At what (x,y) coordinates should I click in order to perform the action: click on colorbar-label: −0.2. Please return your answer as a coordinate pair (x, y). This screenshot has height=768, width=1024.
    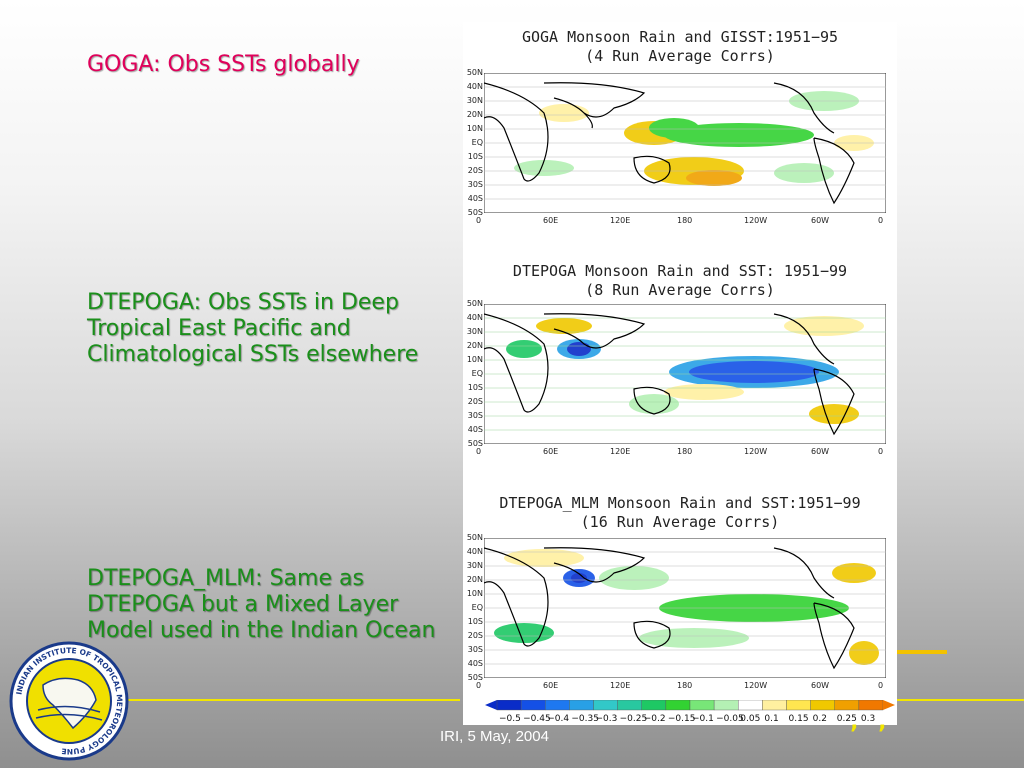
    Looking at the image, I should click on (655, 719).